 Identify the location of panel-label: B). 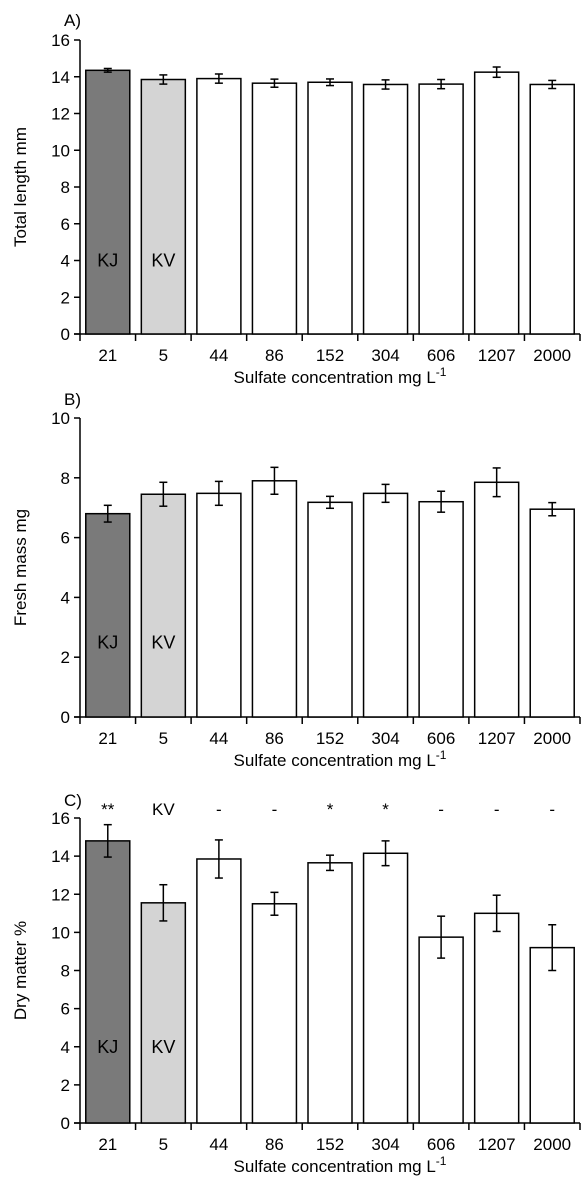
(72, 399).